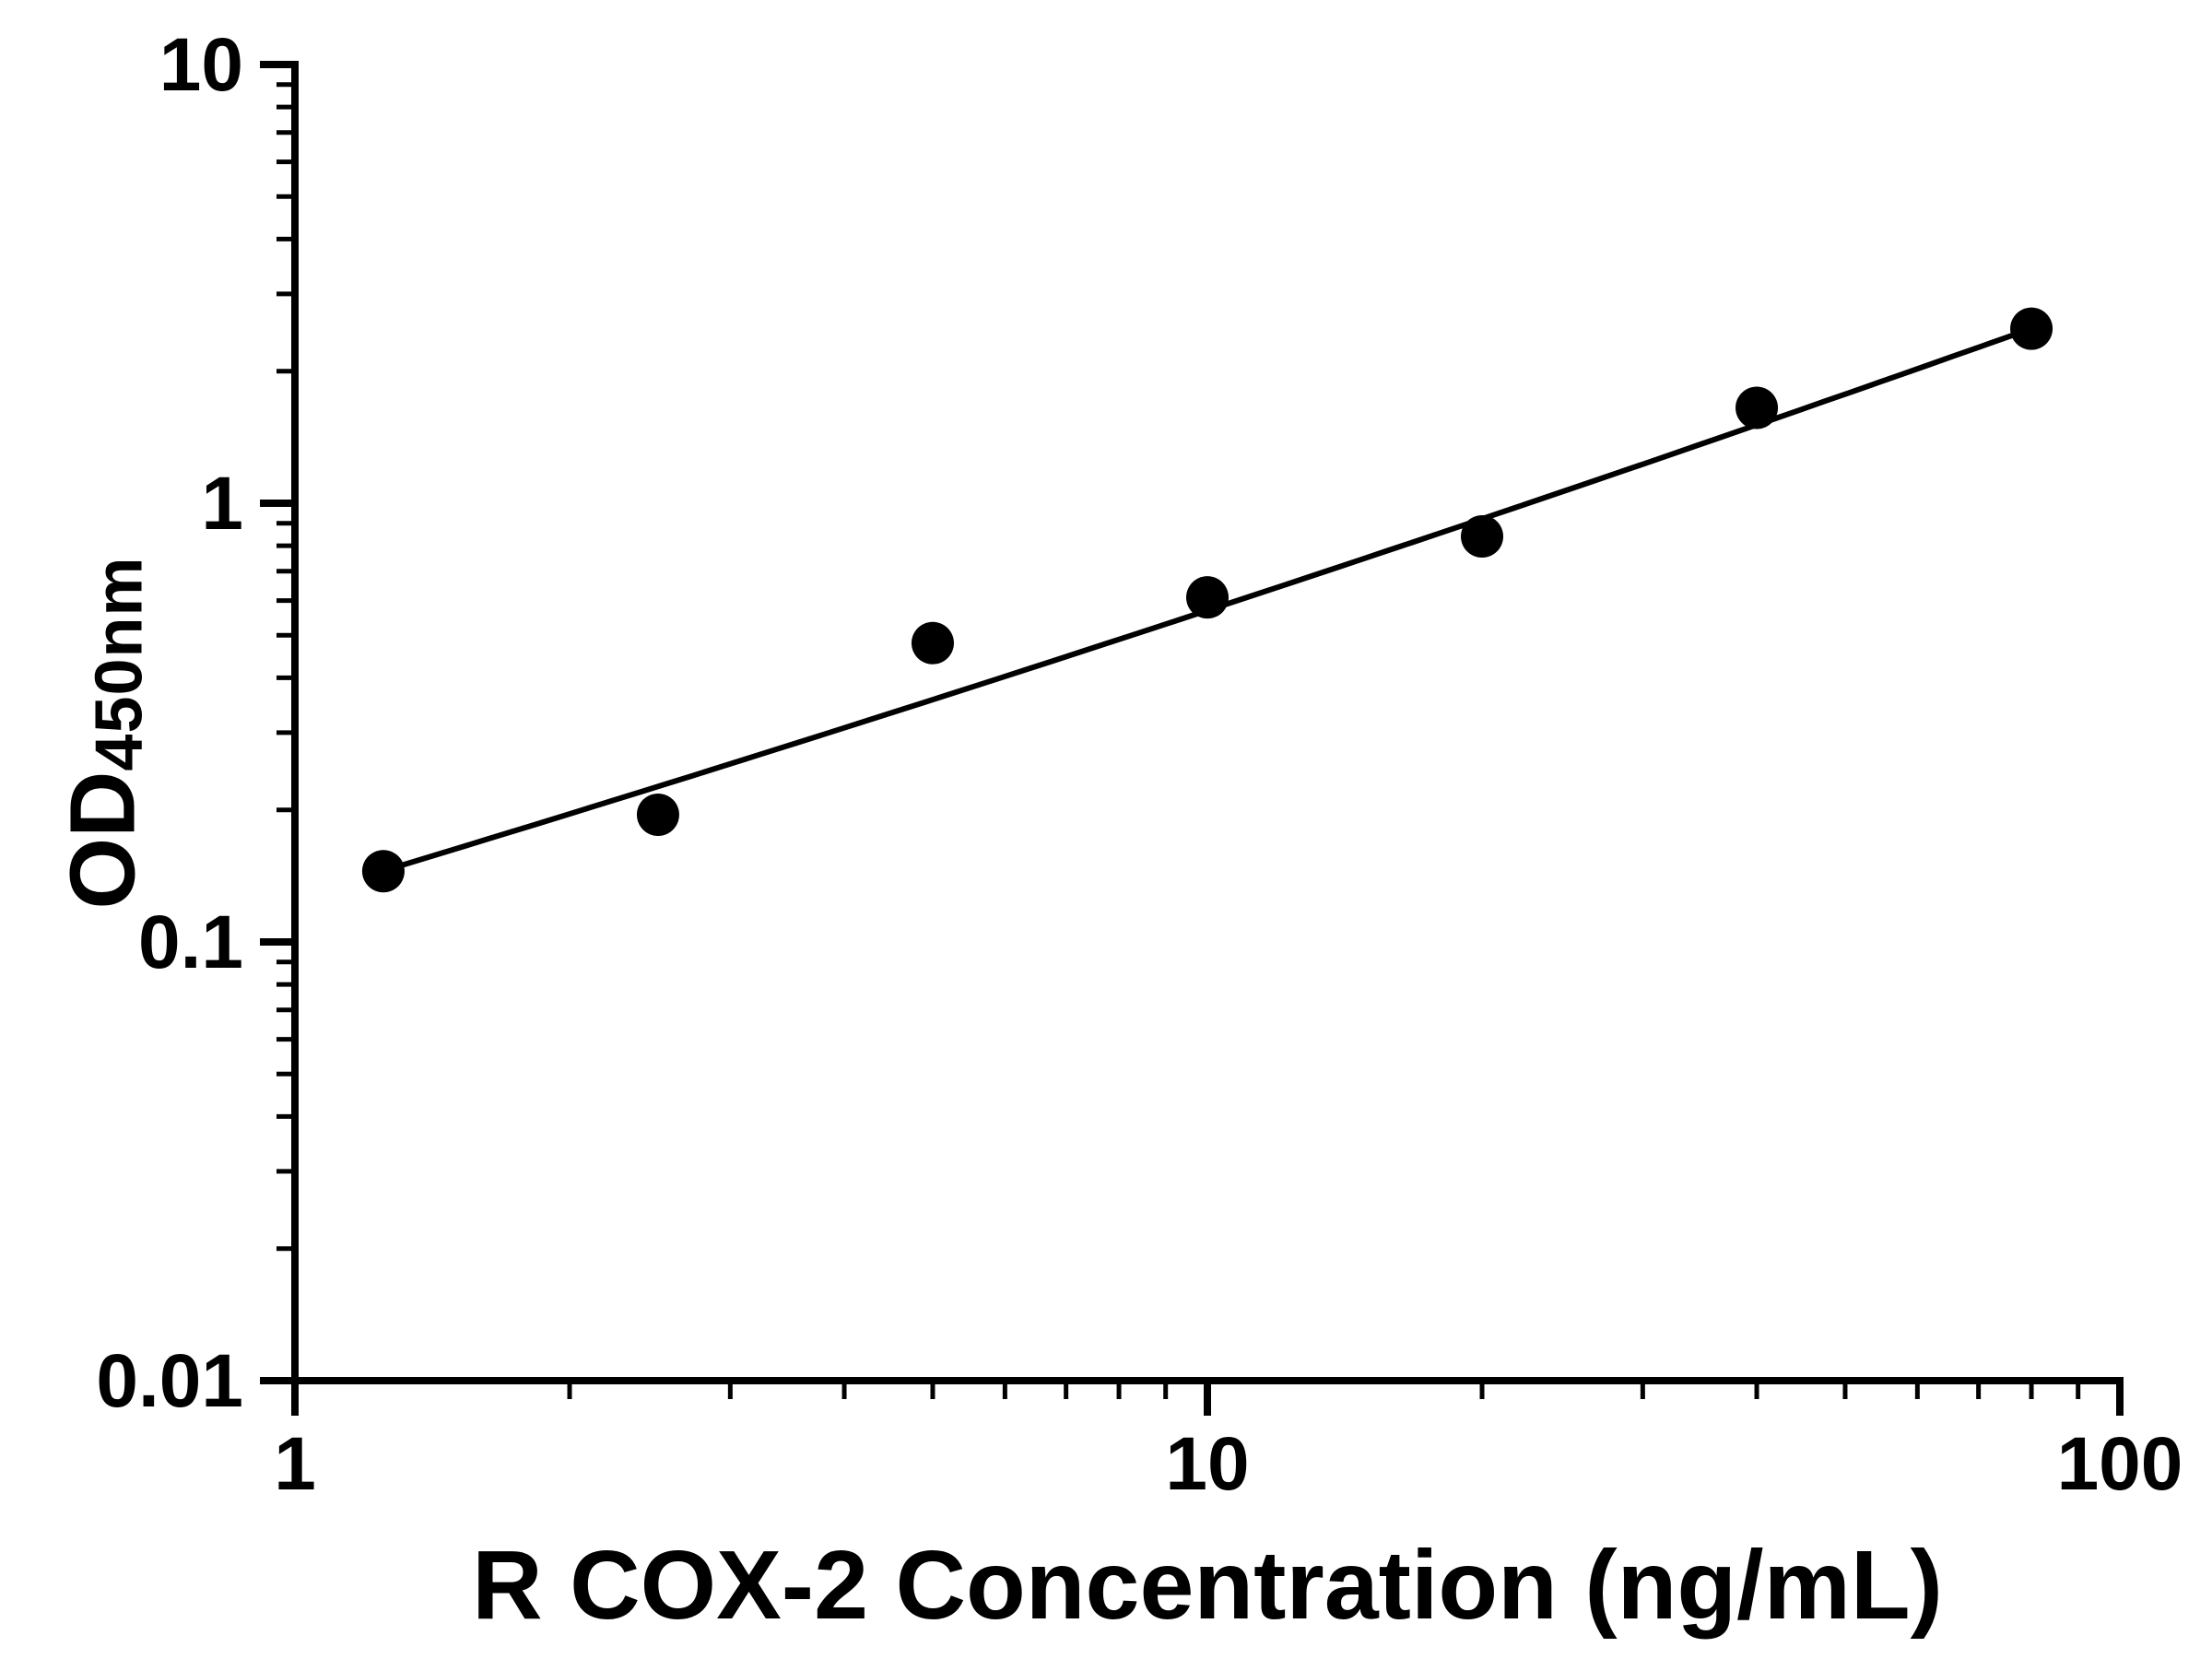 Image resolution: width=2212 pixels, height=1659 pixels. I want to click on y-axis-title-subscript: 450nm, so click(119, 663).